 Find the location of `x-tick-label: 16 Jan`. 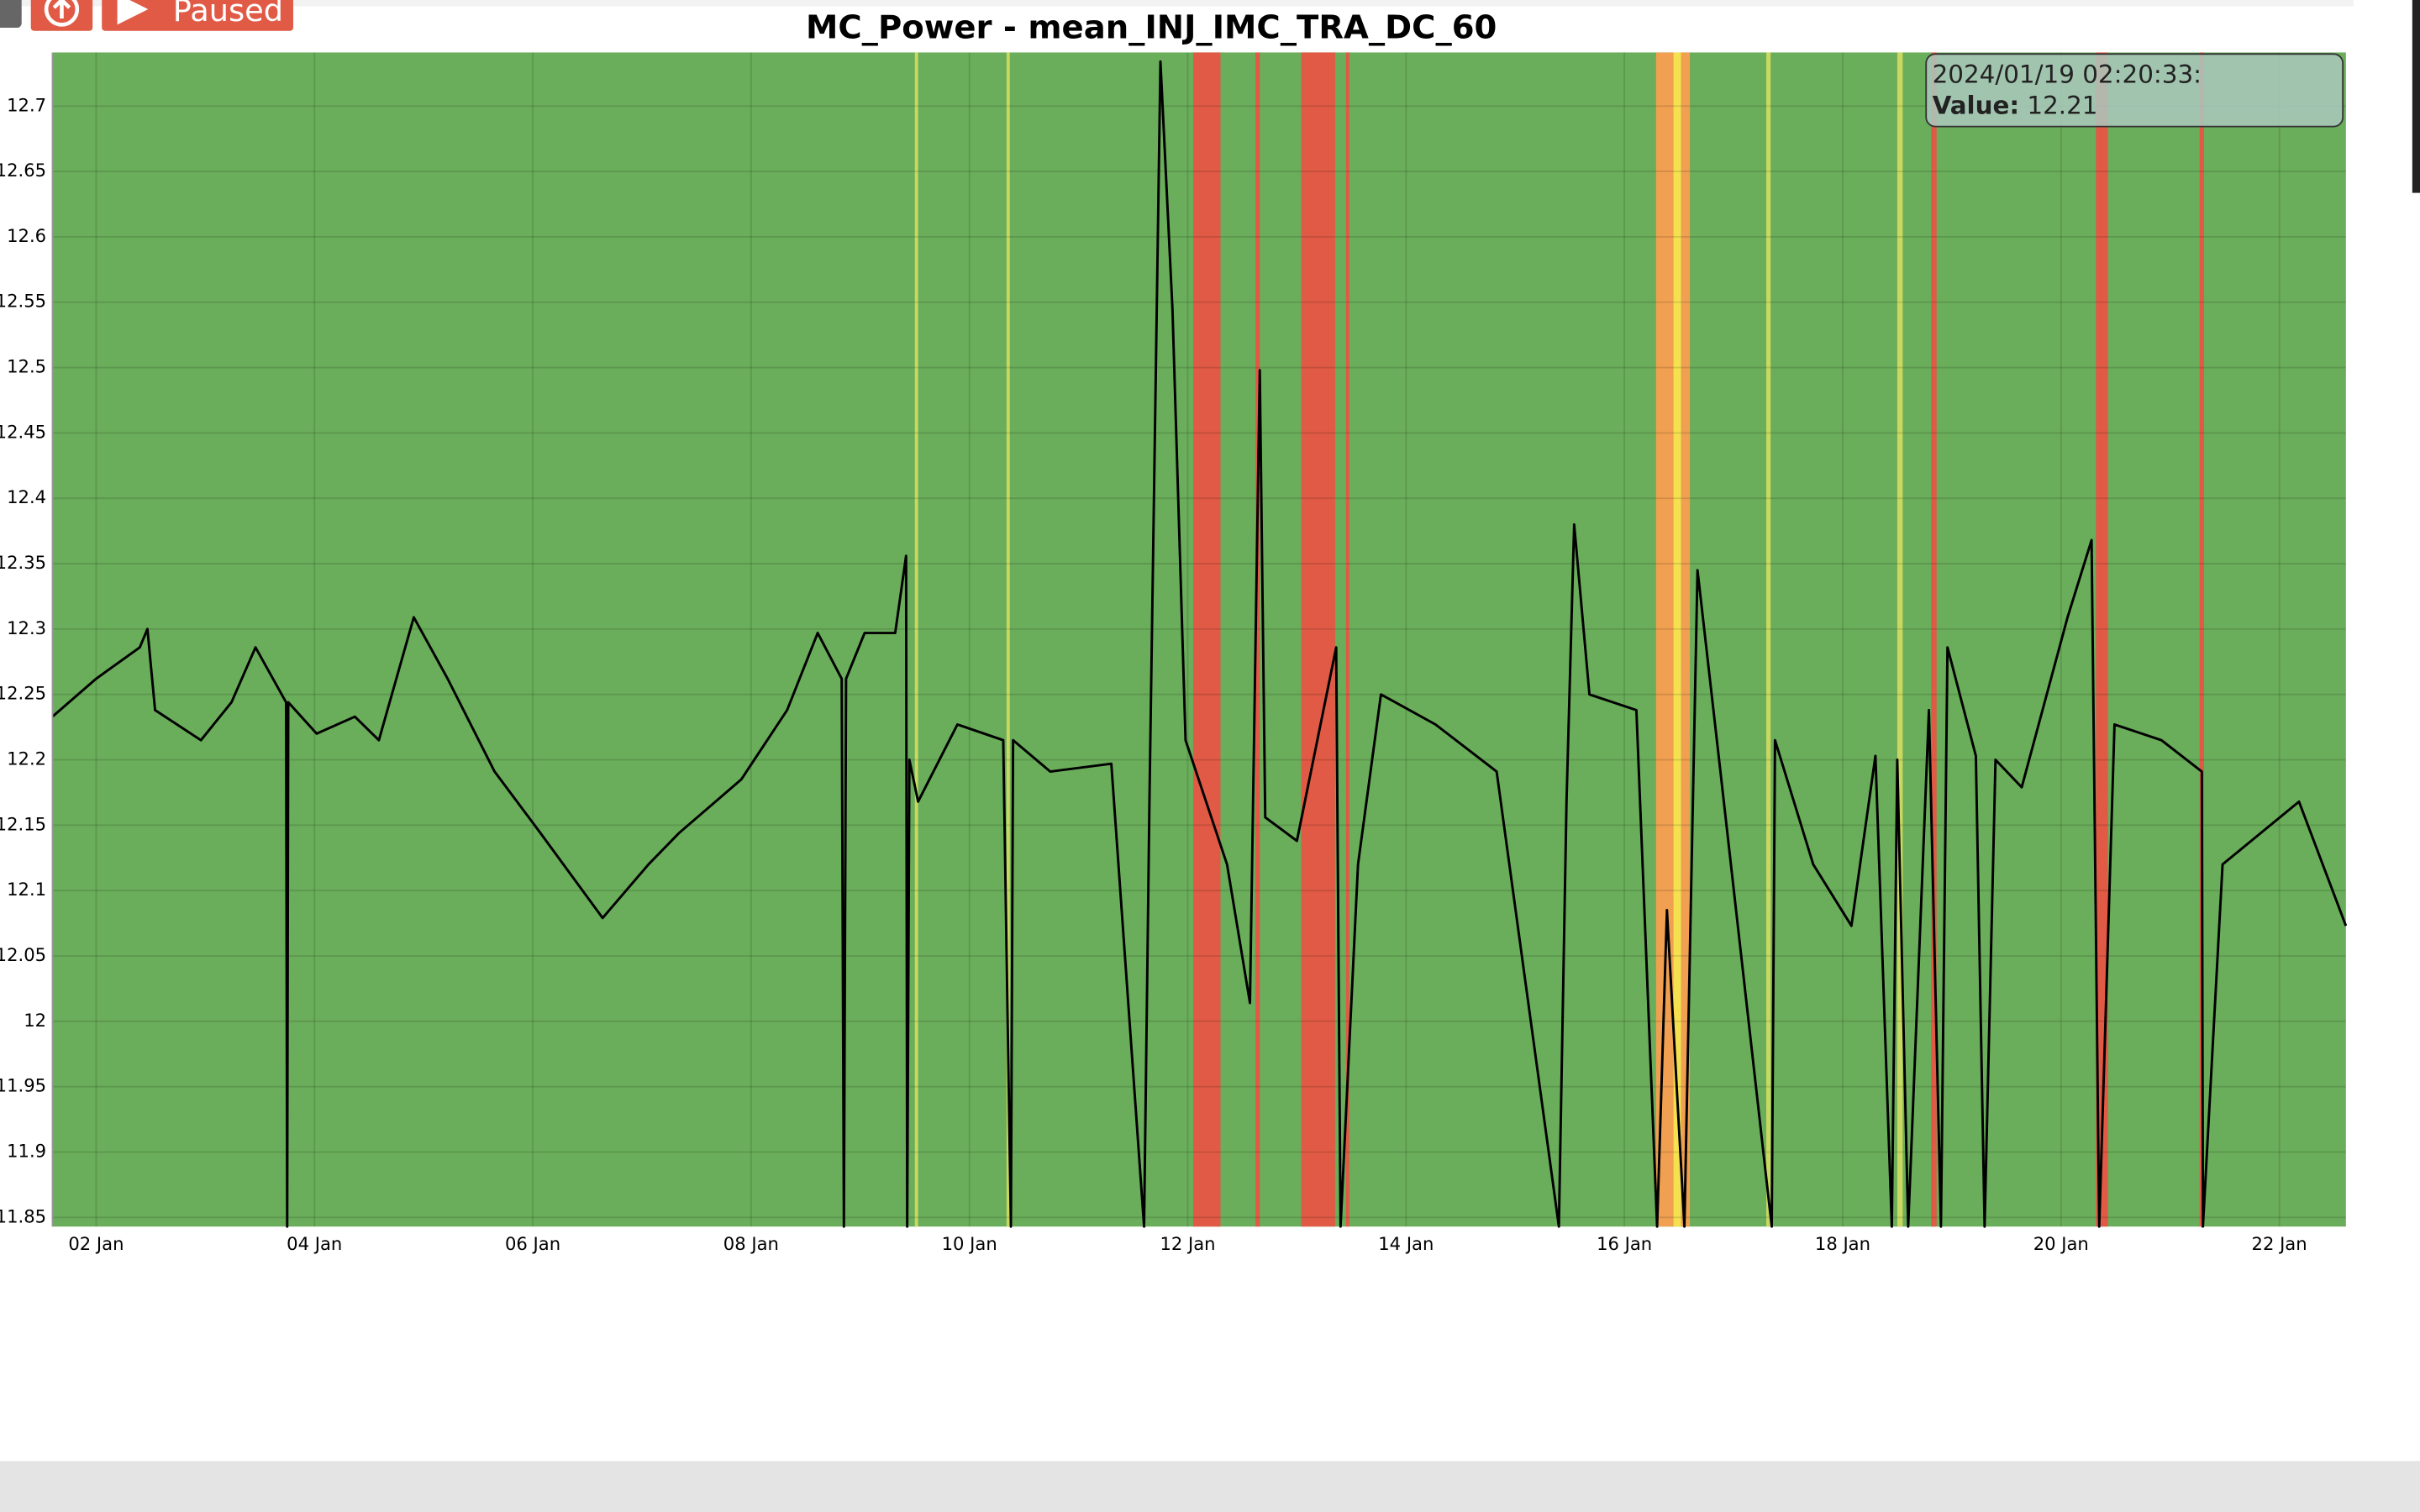

x-tick-label: 16 Jan is located at coordinates (1624, 1243).